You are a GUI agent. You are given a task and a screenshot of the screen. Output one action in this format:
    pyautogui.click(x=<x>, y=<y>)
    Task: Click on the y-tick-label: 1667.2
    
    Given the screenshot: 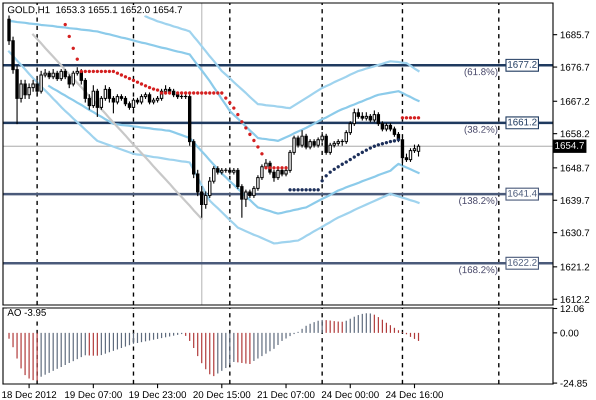 What is the action you would take?
    pyautogui.click(x=575, y=101)
    